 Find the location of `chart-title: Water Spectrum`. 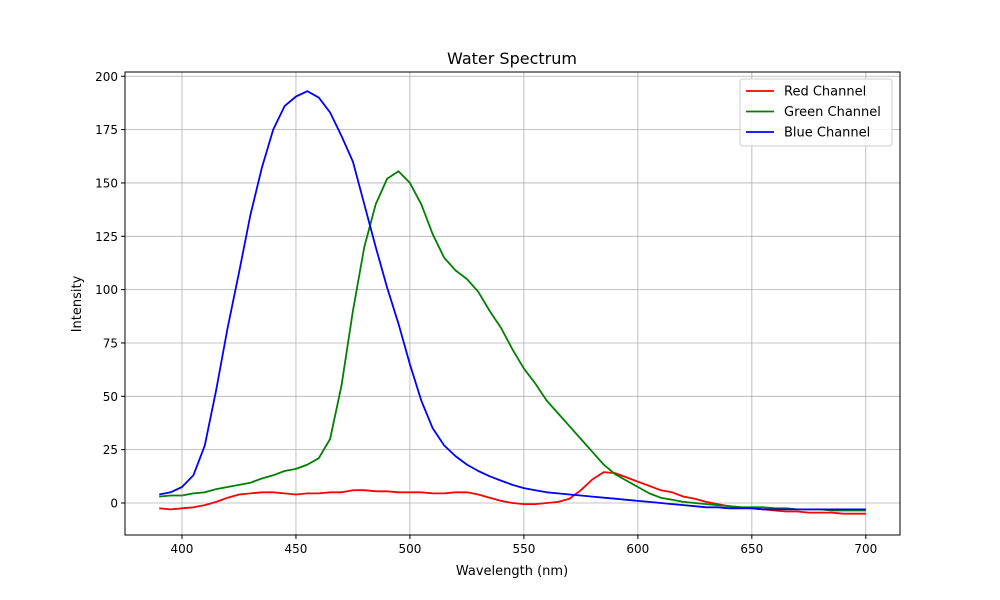

chart-title: Water Spectrum is located at coordinates (512, 58).